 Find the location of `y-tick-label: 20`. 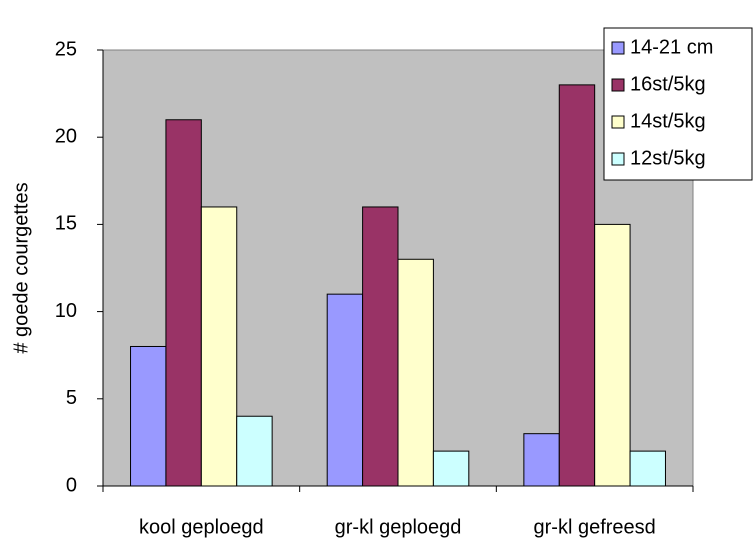

y-tick-label: 20 is located at coordinates (66, 136).